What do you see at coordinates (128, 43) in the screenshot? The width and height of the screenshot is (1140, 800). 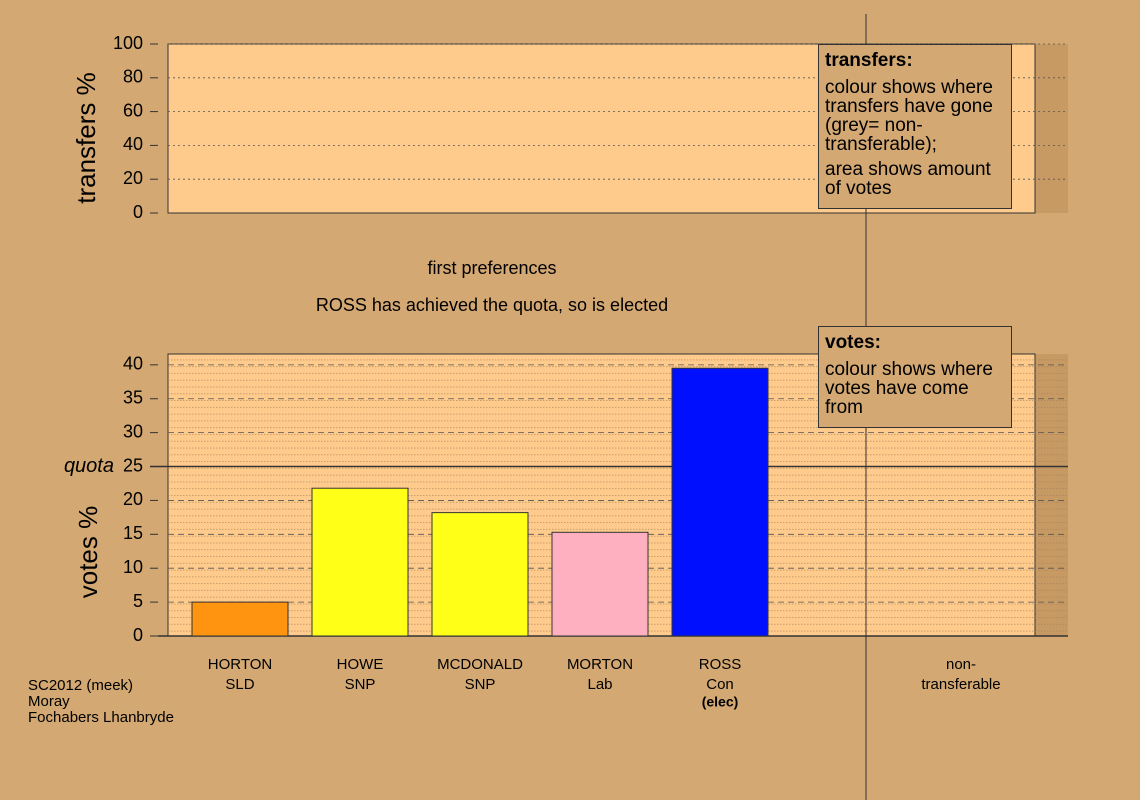 I see `y-tick-label: 100` at bounding box center [128, 43].